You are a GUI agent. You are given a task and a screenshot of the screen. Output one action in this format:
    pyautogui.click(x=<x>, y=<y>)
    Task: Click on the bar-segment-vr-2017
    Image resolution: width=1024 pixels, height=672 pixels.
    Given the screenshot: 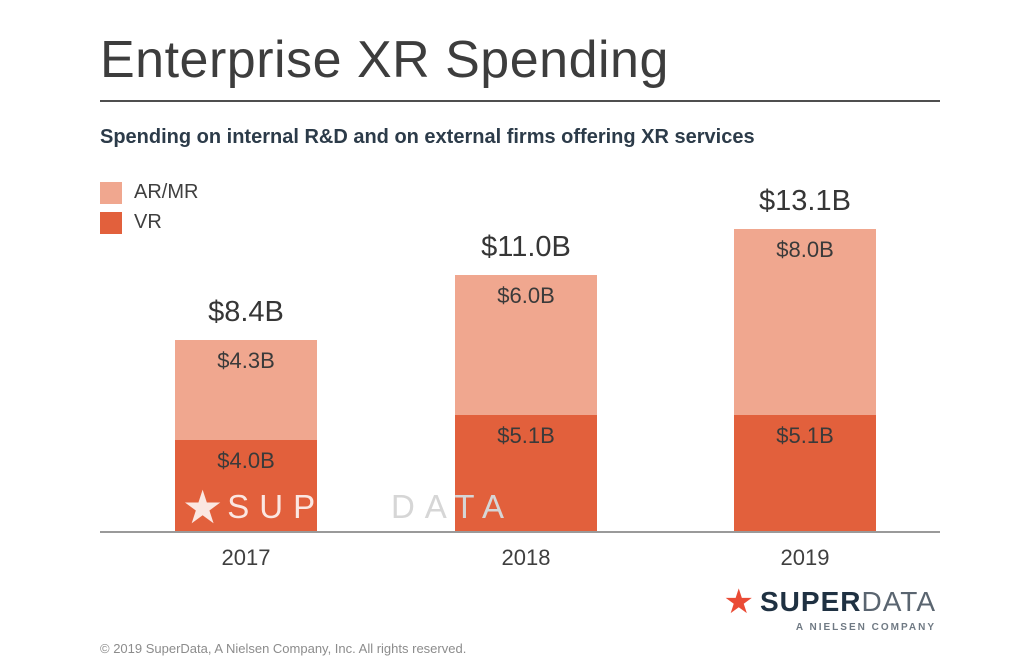 What is the action you would take?
    pyautogui.click(x=246, y=486)
    